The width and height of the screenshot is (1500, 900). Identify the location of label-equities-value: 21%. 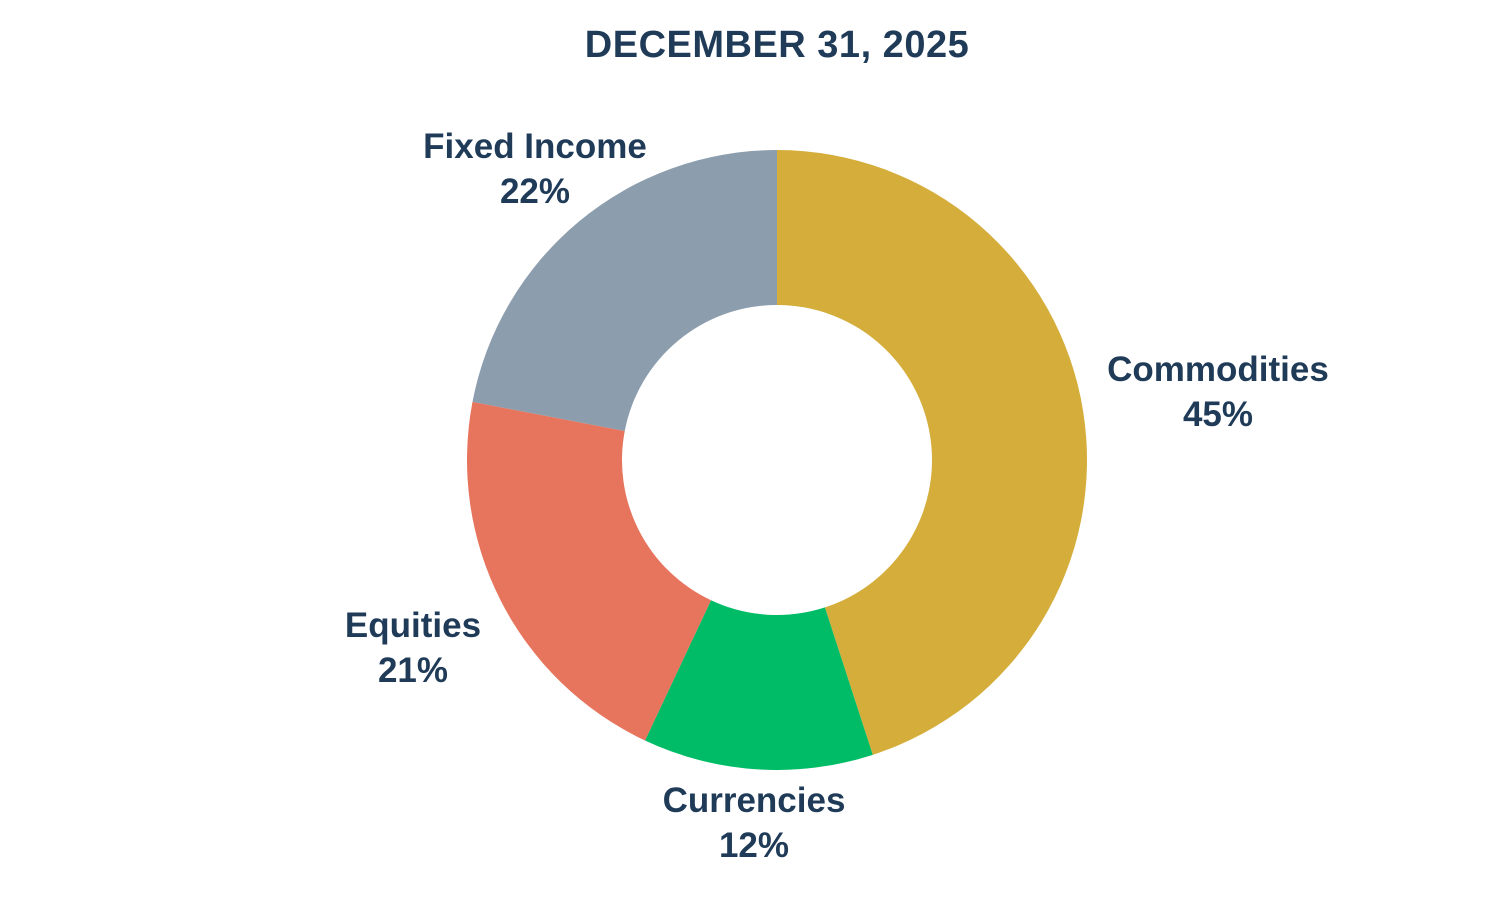
(413, 670).